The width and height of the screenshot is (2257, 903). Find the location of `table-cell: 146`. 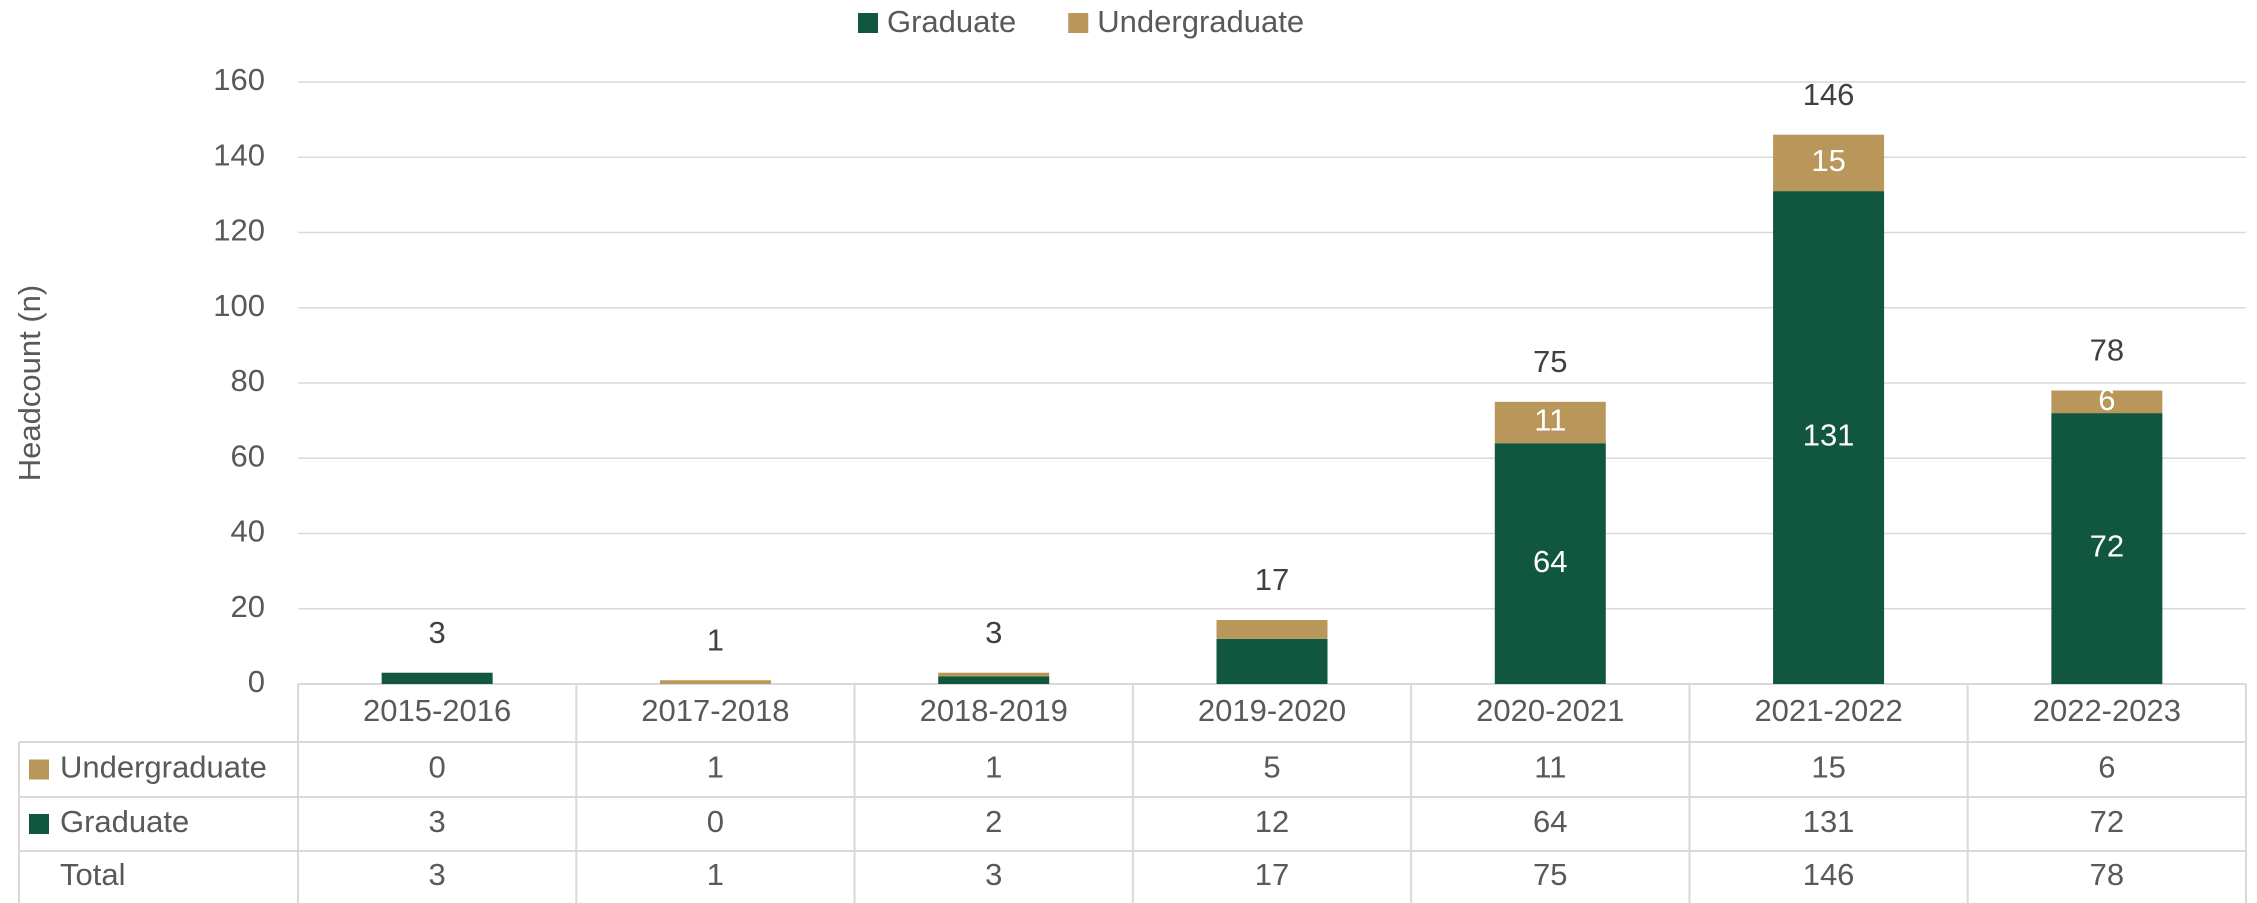

table-cell: 146 is located at coordinates (1829, 874).